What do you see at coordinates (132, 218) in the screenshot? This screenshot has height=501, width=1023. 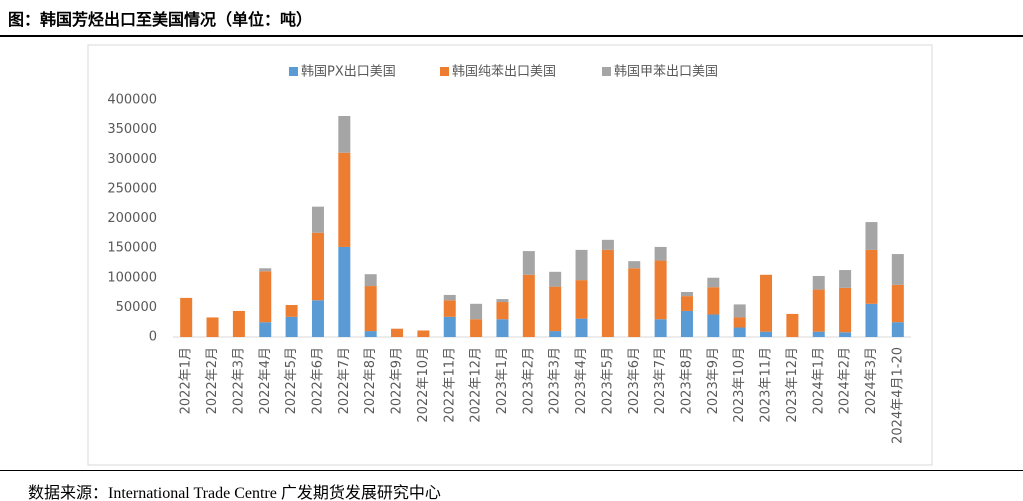 I see `y-tick-label: 200000` at bounding box center [132, 218].